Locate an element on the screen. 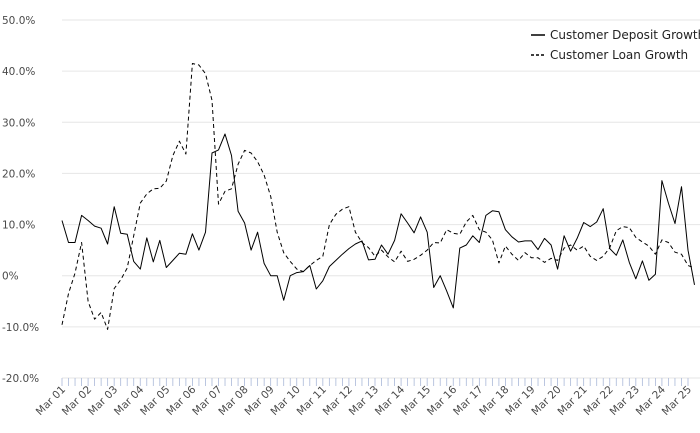 Image resolution: width=700 pixels, height=433 pixels. x-tick-label: Mar 25 is located at coordinates (677, 401).